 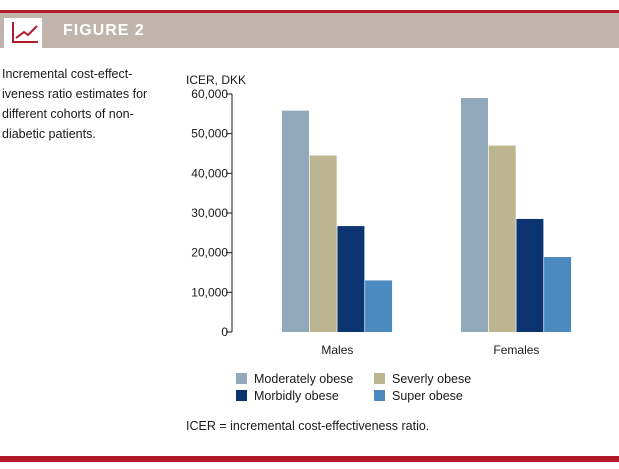 What do you see at coordinates (309, 11) in the screenshot?
I see `top-accent-rule` at bounding box center [309, 11].